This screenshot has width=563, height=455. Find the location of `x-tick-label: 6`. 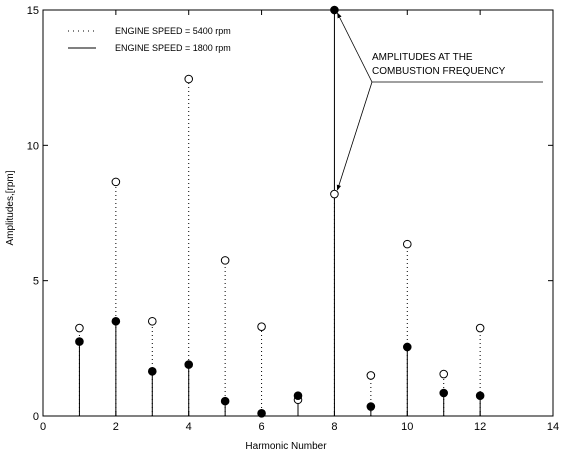

x-tick-label: 6 is located at coordinates (262, 427).